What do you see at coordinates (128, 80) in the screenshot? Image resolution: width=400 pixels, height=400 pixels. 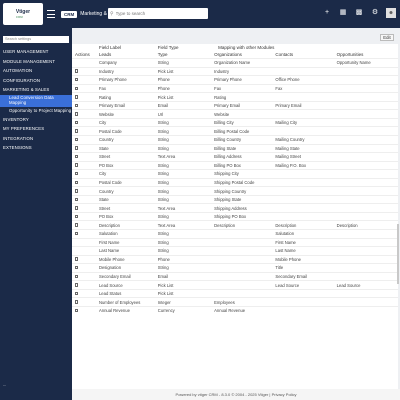 I see `cell-lead: Primary Phone` at bounding box center [128, 80].